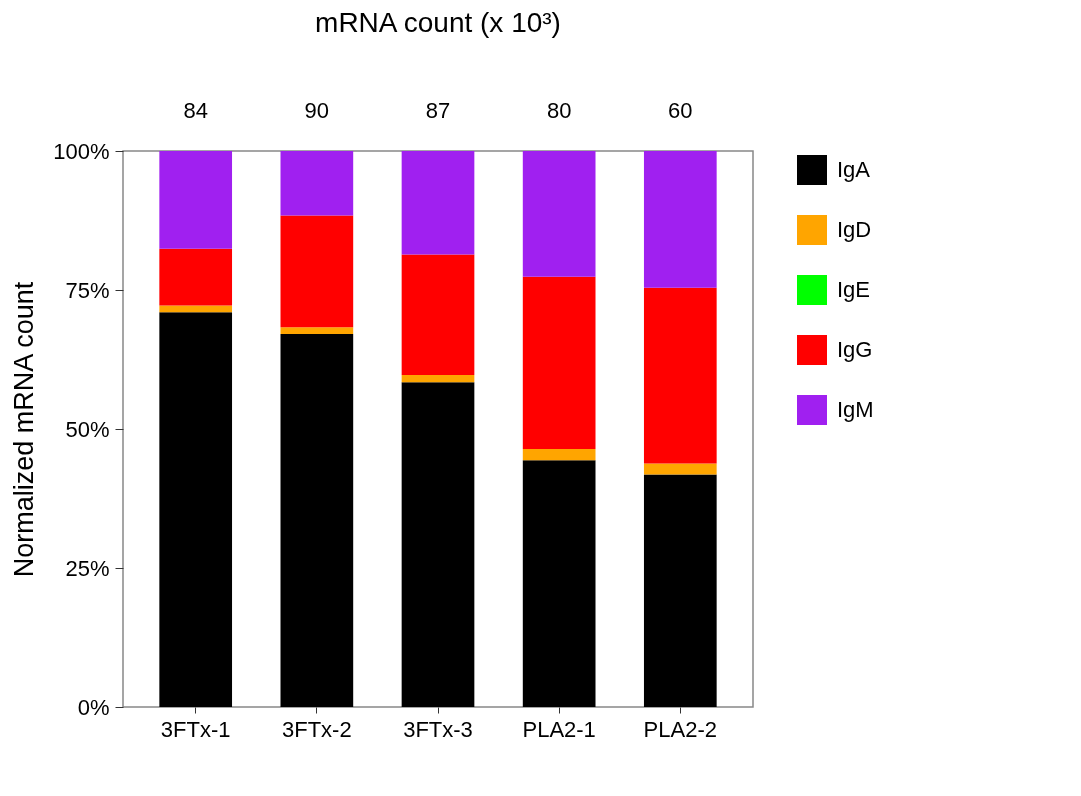 The image size is (1081, 796). What do you see at coordinates (93, 707) in the screenshot?
I see `y-tick-label: 0%` at bounding box center [93, 707].